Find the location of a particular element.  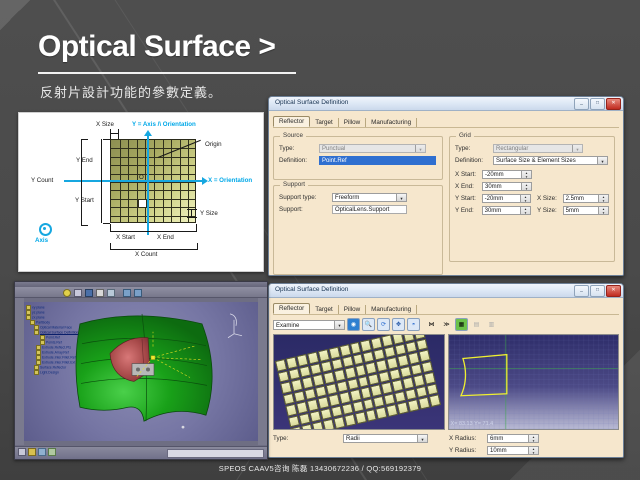

fast-forward-icon: ≫ is located at coordinates (446, 325).